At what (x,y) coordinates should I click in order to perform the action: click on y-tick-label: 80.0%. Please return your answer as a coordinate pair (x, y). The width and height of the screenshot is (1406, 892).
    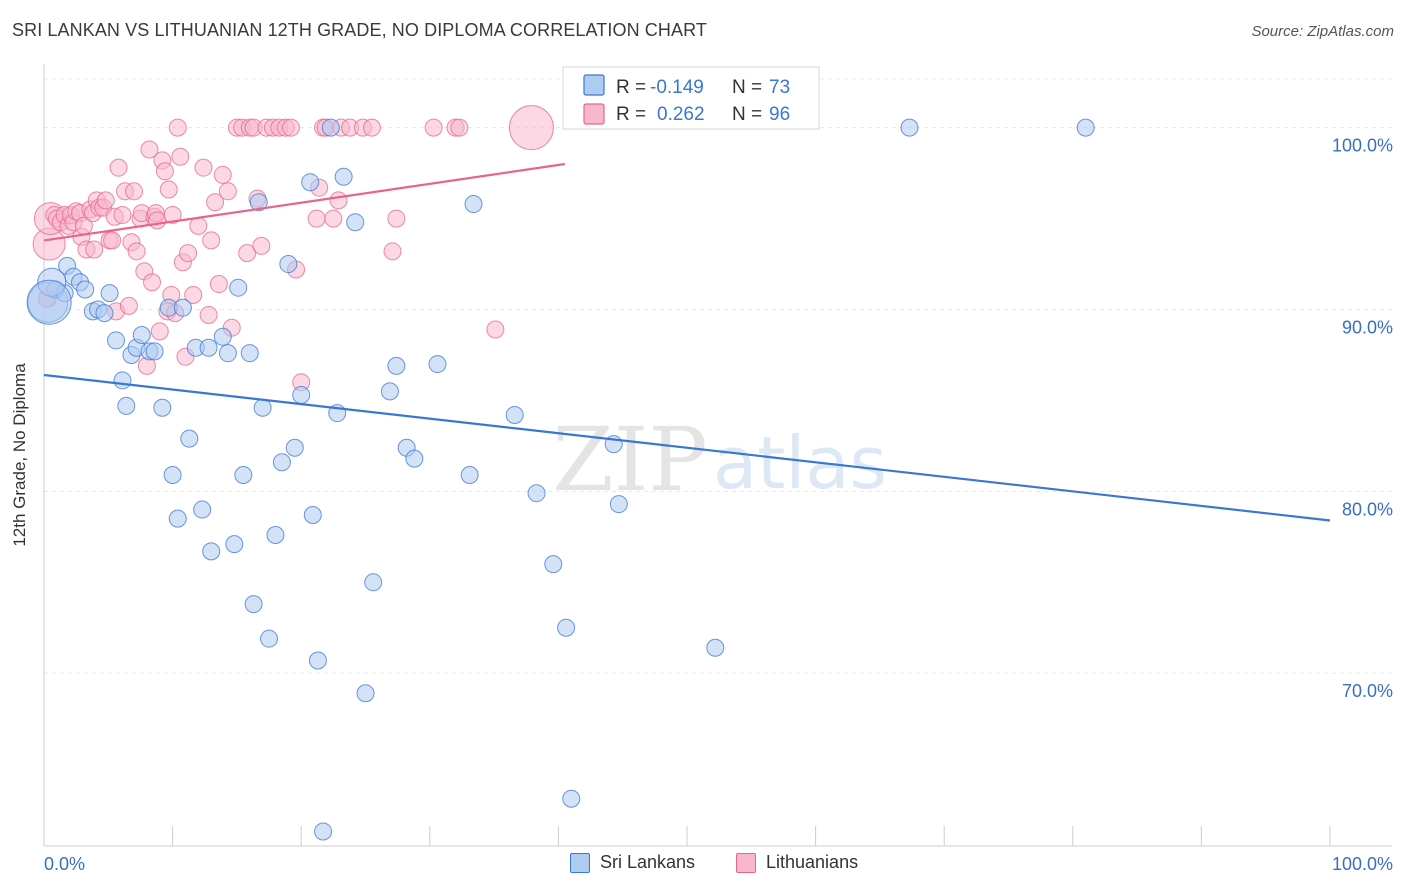
    Looking at the image, I should click on (1367, 509).